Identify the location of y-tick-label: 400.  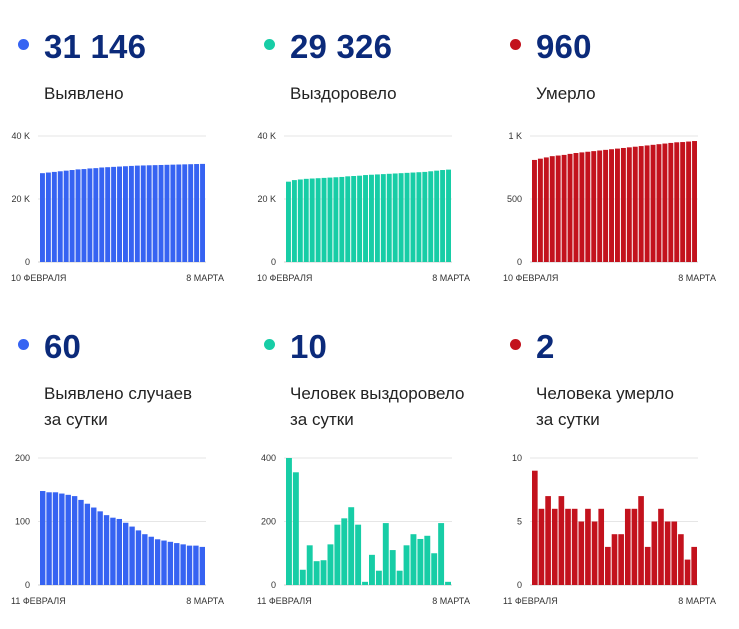
(268, 458).